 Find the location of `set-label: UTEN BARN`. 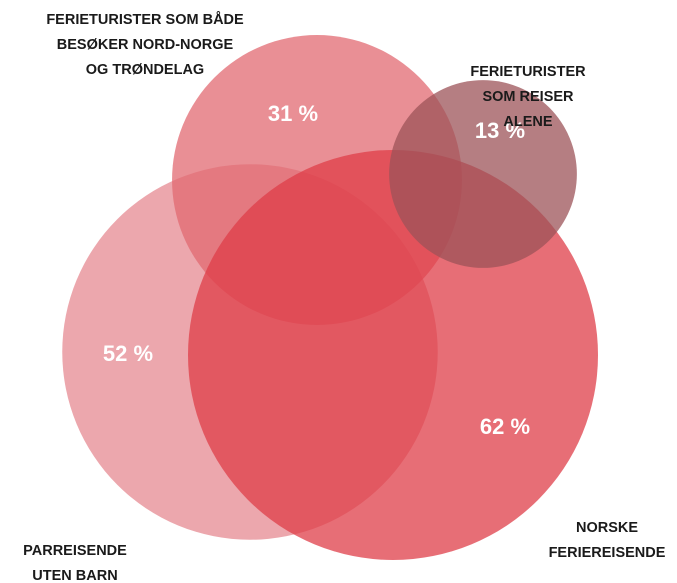

set-label: UTEN BARN is located at coordinates (74, 575).